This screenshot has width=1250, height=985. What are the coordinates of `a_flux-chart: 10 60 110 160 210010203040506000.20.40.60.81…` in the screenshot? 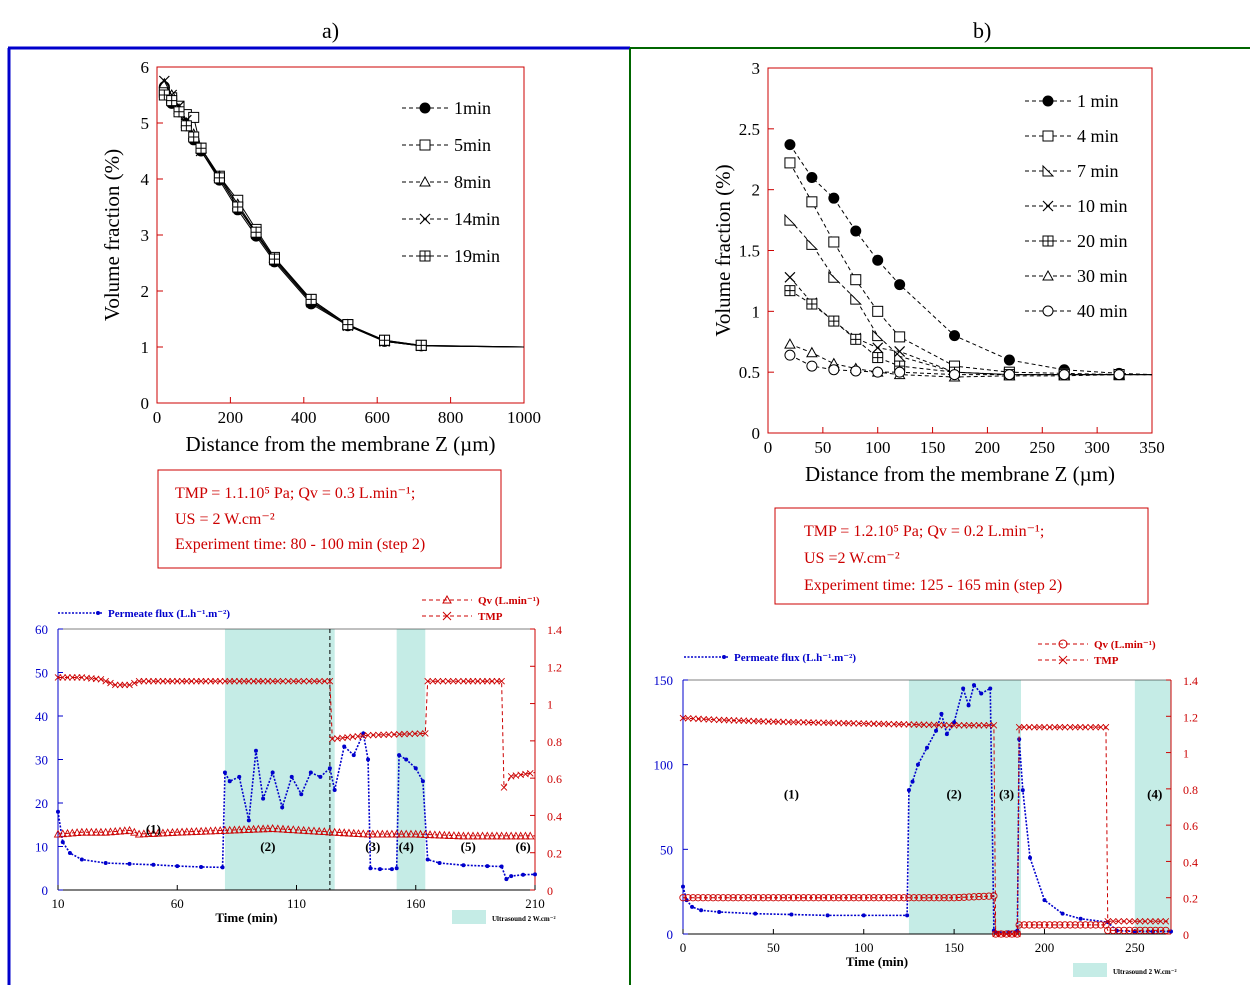 It's located at (298, 759).